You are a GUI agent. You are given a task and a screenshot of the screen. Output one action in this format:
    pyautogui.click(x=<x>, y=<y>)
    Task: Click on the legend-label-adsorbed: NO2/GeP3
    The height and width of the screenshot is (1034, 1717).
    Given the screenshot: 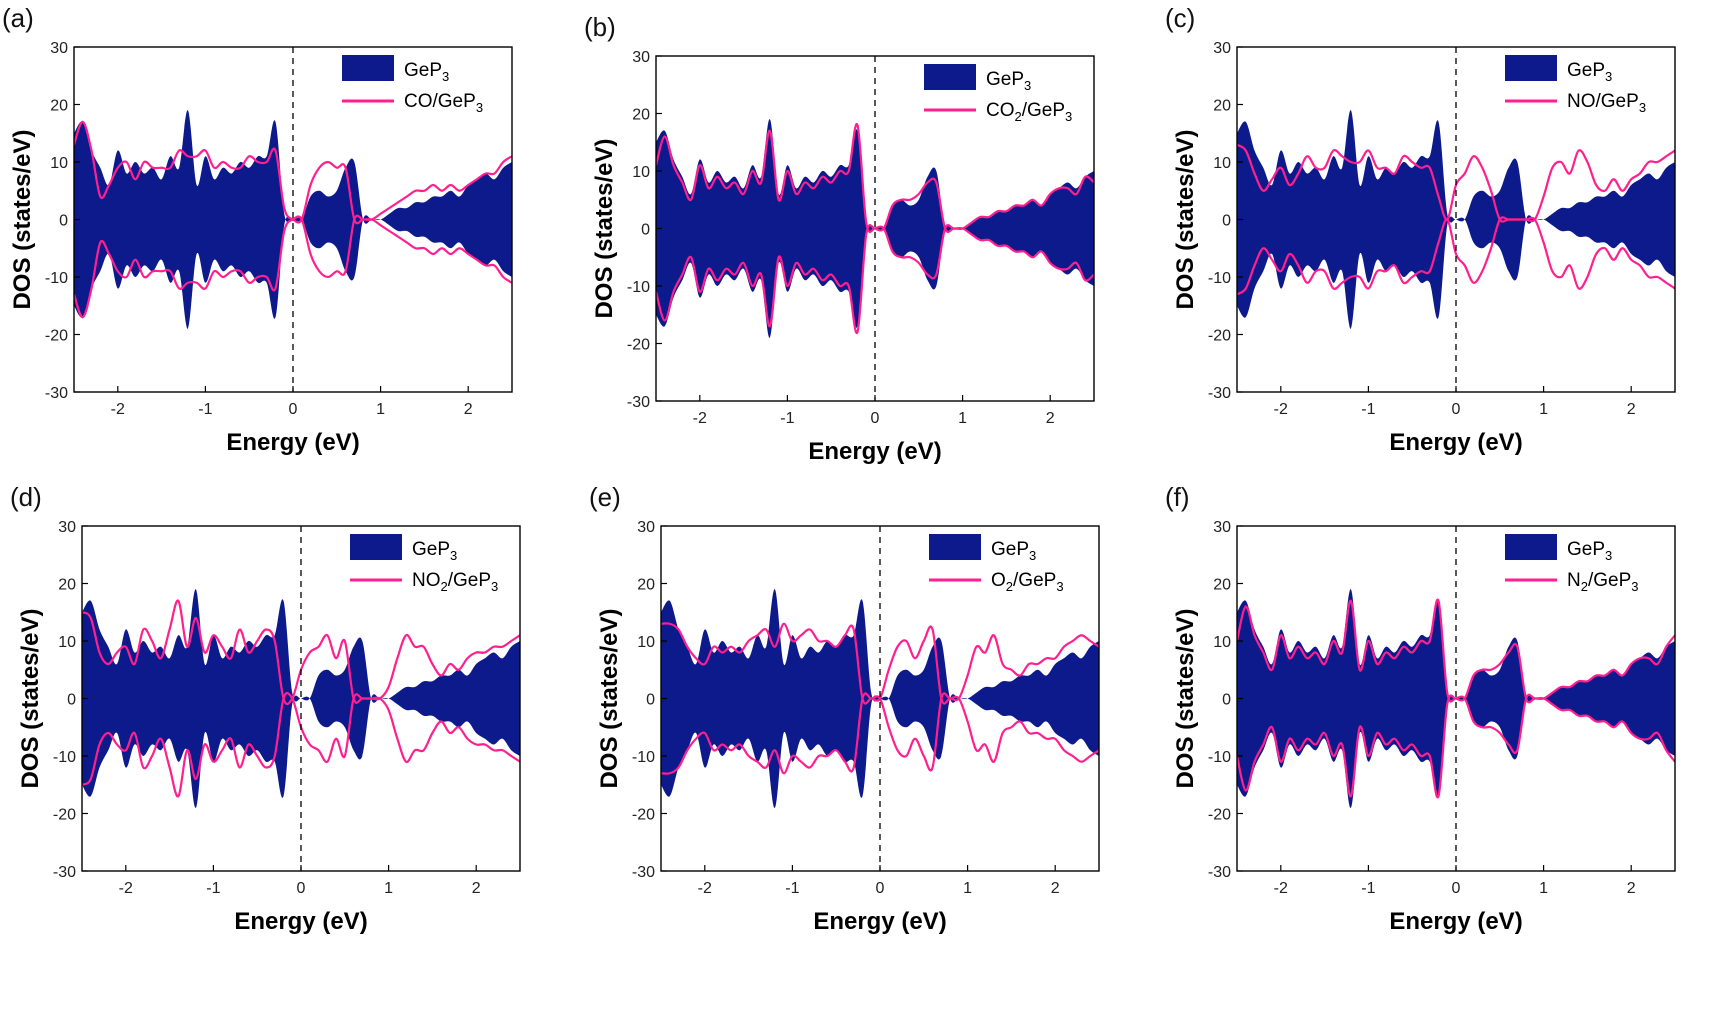 What is the action you would take?
    pyautogui.click(x=455, y=582)
    